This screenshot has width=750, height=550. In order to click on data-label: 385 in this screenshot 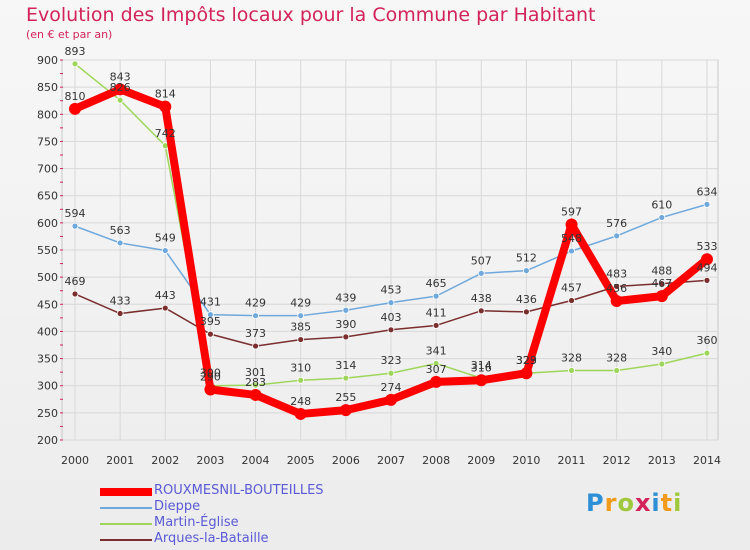, I will do `click(300, 327)`.